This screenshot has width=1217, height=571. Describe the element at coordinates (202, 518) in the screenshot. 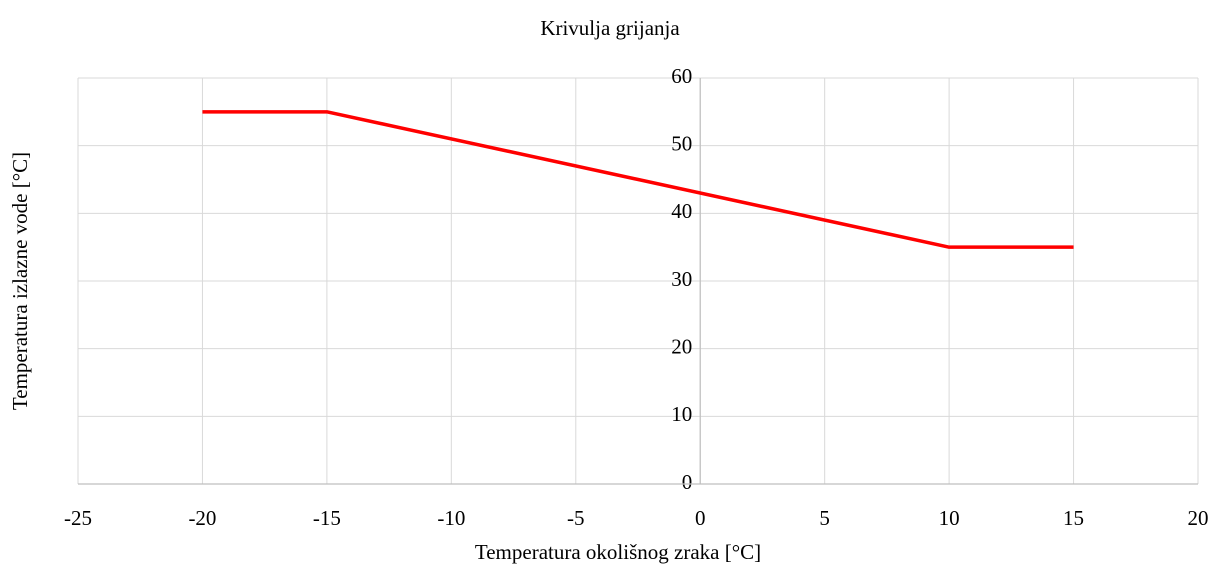

I see `x-tick-label: -20` at that location.